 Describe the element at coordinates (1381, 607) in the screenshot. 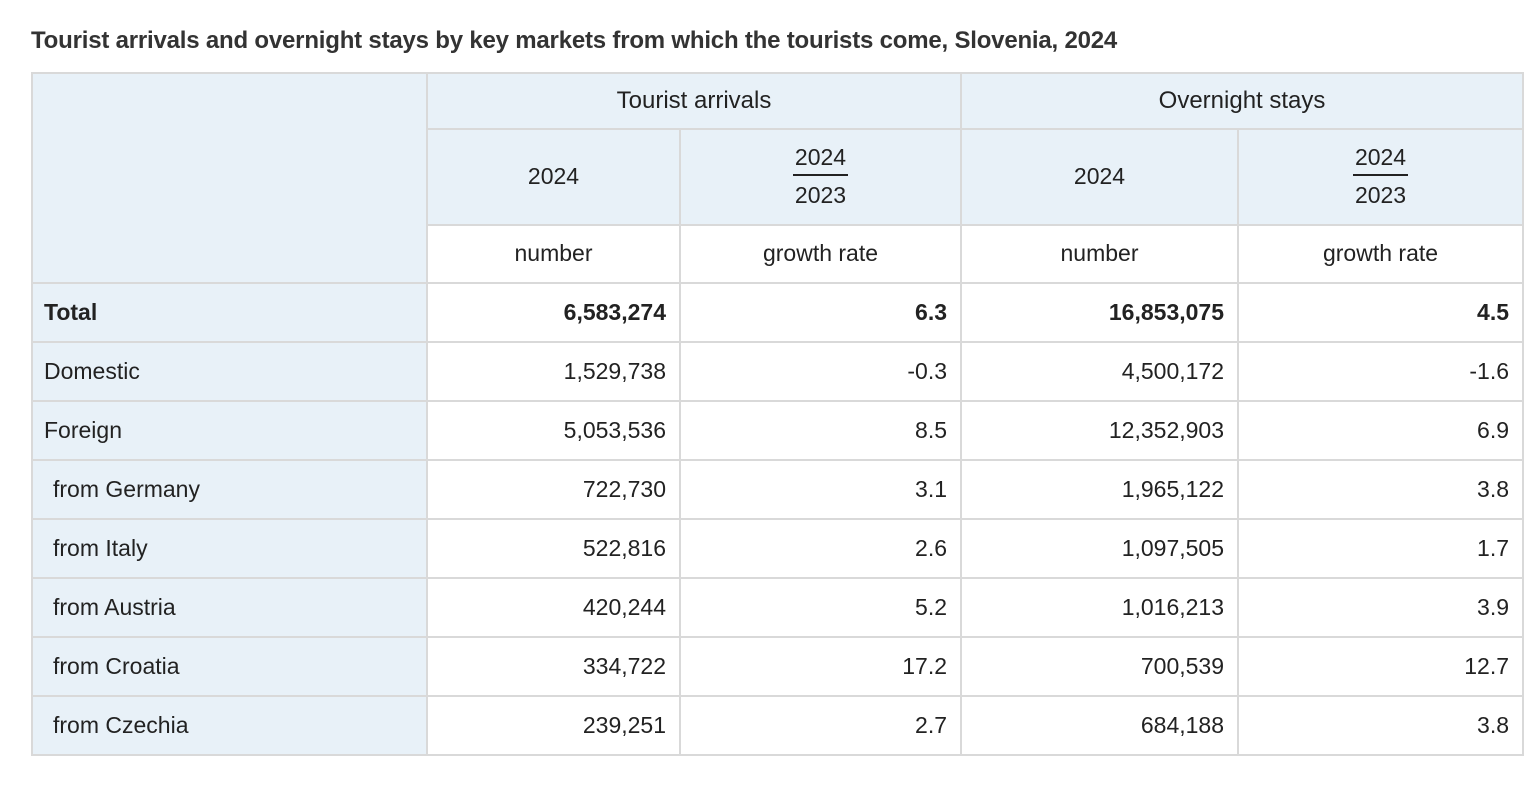

I see `stays-growth-cell: 3.9` at that location.